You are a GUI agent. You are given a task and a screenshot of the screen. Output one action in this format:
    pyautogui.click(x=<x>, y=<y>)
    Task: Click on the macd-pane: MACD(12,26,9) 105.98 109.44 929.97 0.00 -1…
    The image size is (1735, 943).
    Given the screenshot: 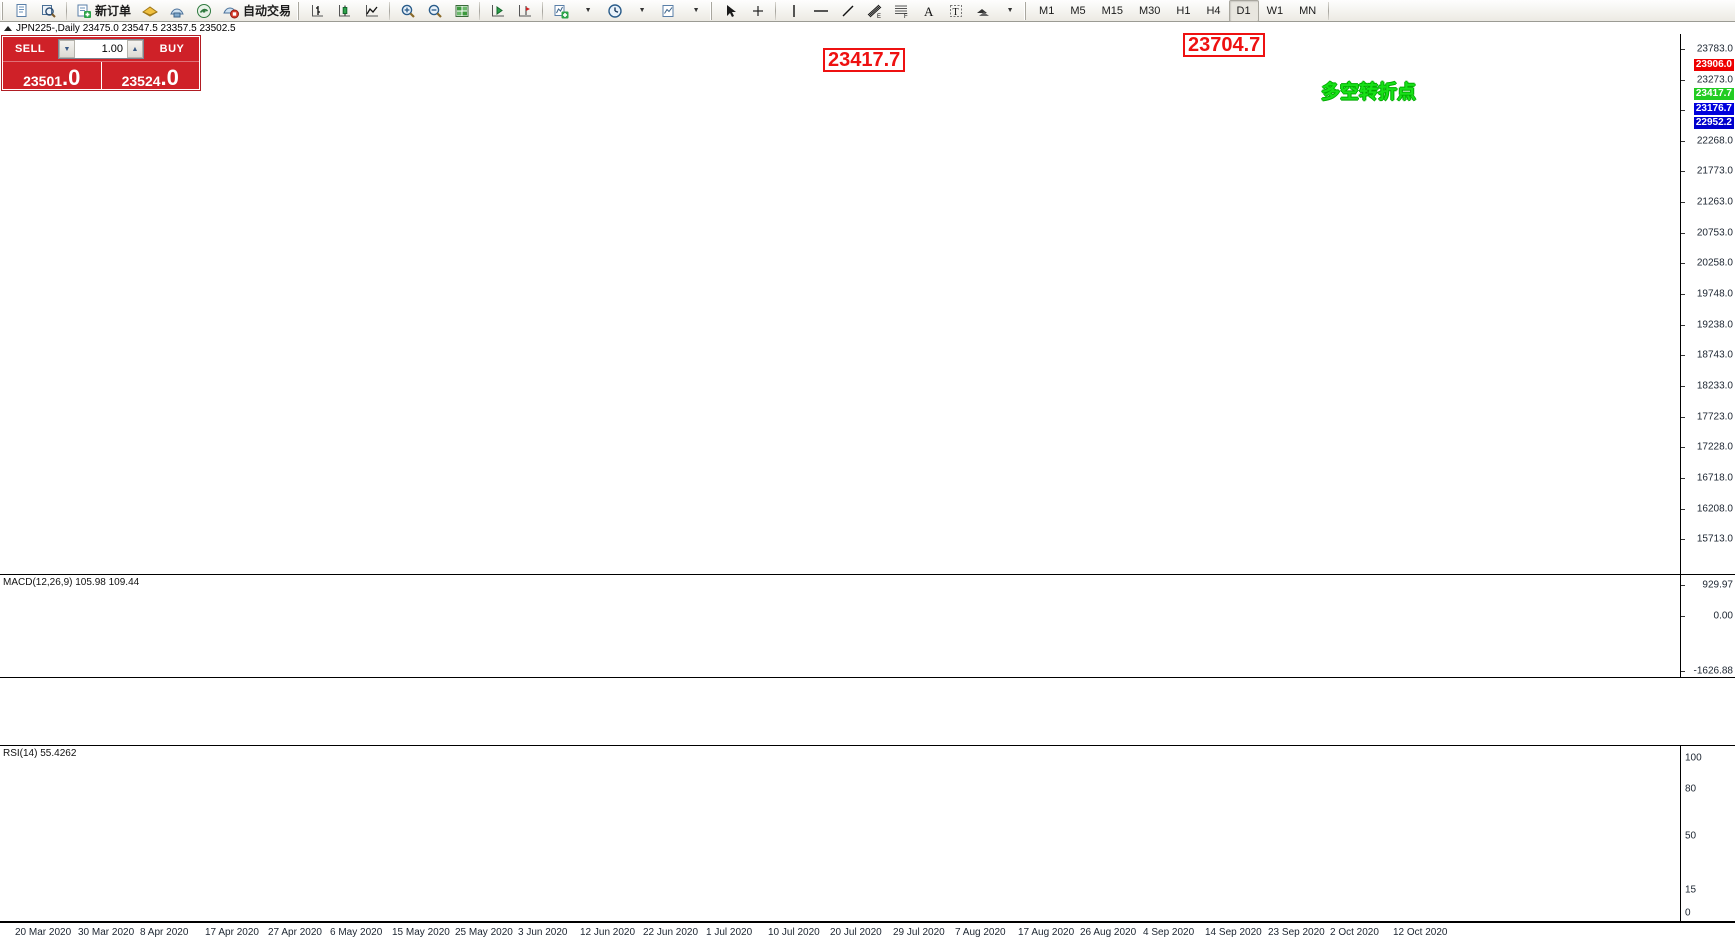 What is the action you would take?
    pyautogui.click(x=867, y=626)
    